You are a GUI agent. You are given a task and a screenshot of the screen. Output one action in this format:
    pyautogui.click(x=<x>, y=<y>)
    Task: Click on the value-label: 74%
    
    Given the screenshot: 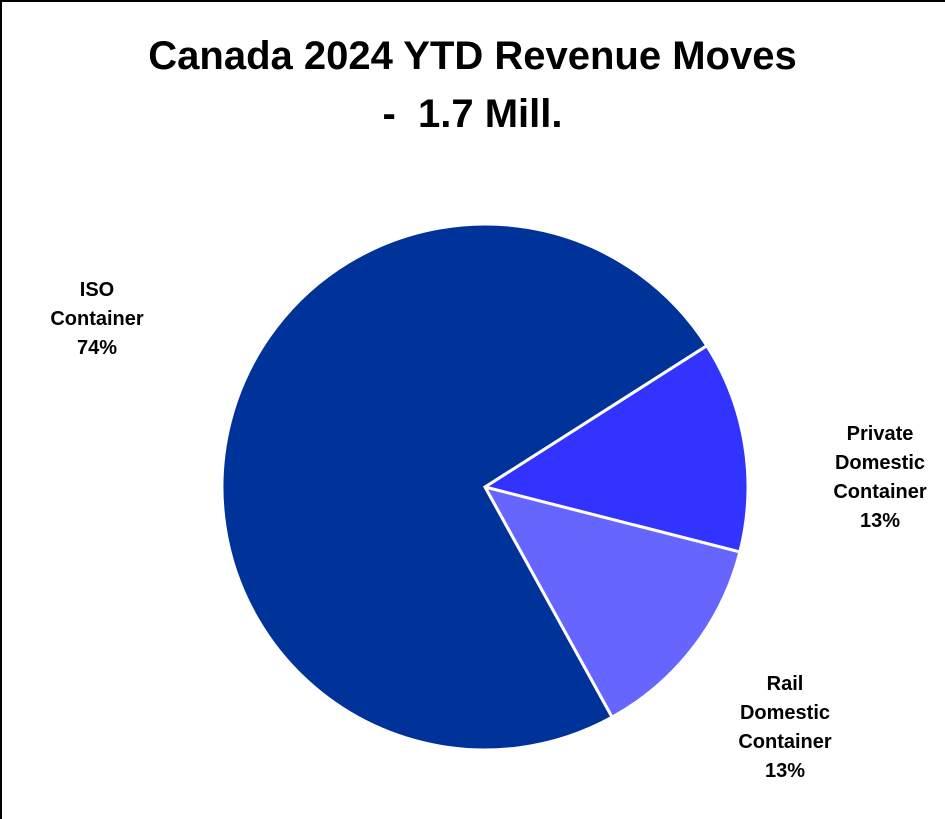 What is the action you would take?
    pyautogui.click(x=97, y=348)
    